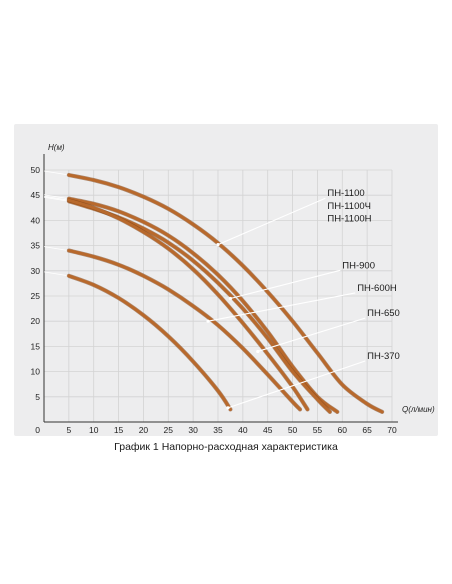 Image resolution: width=452 pixels, height=584 pixels. Describe the element at coordinates (36, 321) in the screenshot. I see `y-tick-label: 20` at that location.